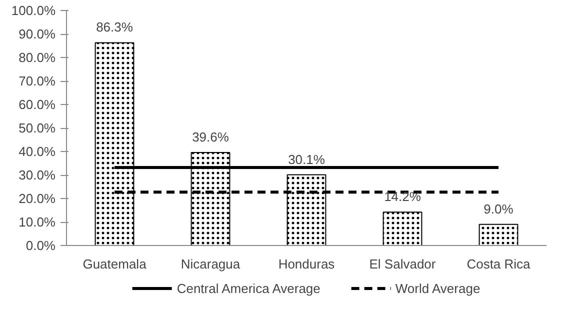 Image resolution: width=570 pixels, height=335 pixels. I want to click on x-tick-label: Costa Rica, so click(499, 264).